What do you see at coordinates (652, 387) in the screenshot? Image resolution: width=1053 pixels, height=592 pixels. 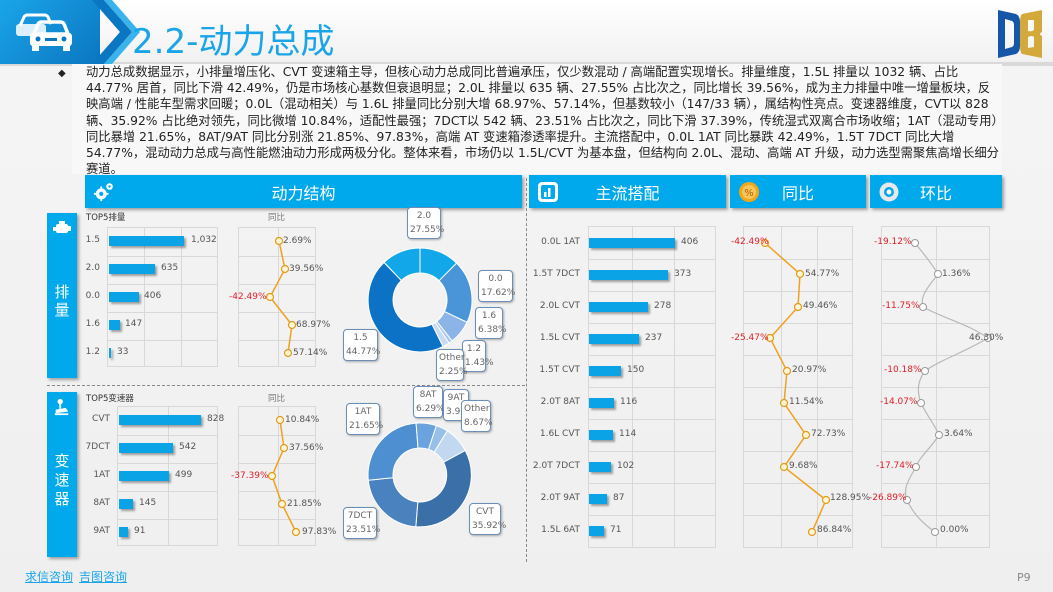 I see `mainstream-bar-chart` at bounding box center [652, 387].